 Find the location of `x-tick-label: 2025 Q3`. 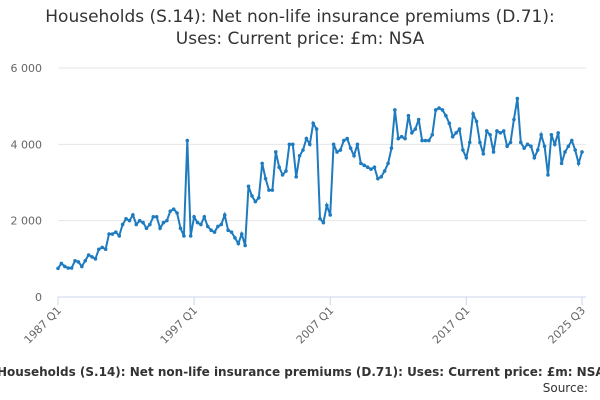

x-tick-label: 2025 Q3 is located at coordinates (567, 325).